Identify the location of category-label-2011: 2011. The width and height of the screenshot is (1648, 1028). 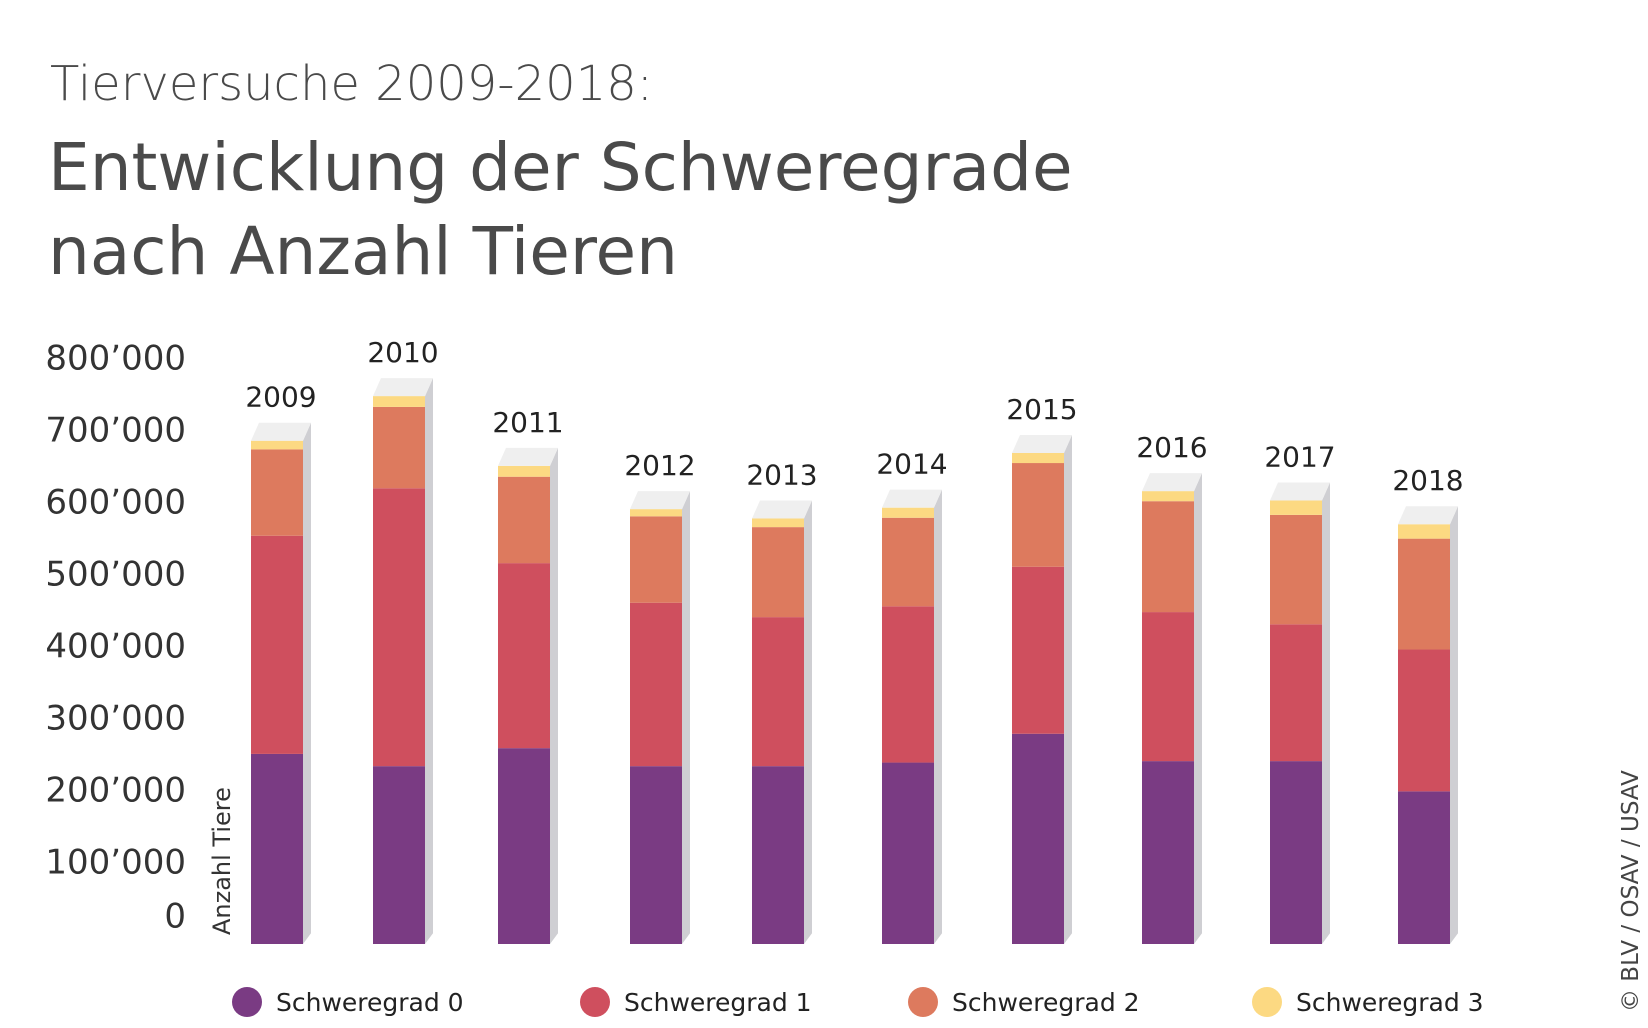
(527, 422).